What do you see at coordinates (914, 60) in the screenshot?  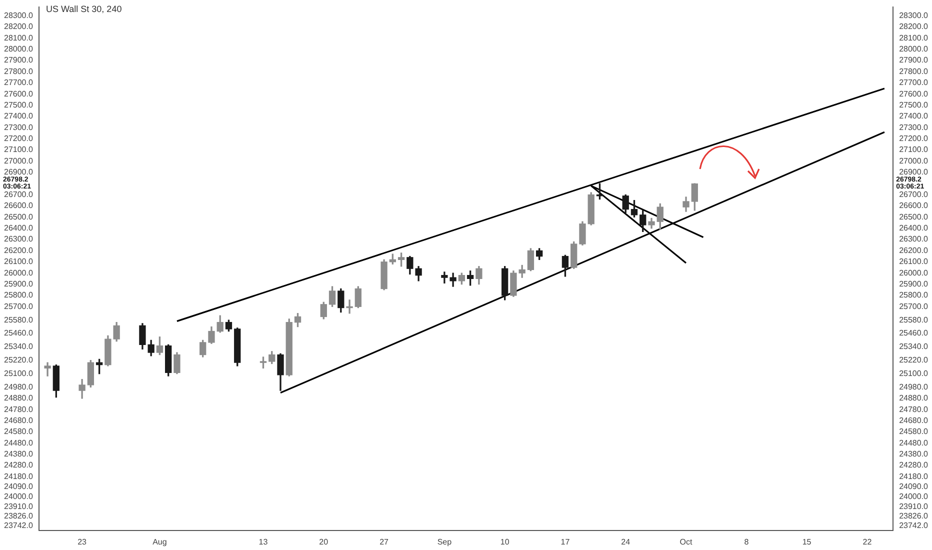 I see `y2-tick-label: 27900.0` at bounding box center [914, 60].